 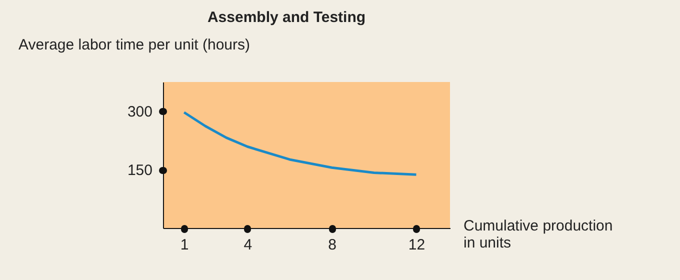 What do you see at coordinates (139, 171) in the screenshot?
I see `y-tick-label: 150` at bounding box center [139, 171].